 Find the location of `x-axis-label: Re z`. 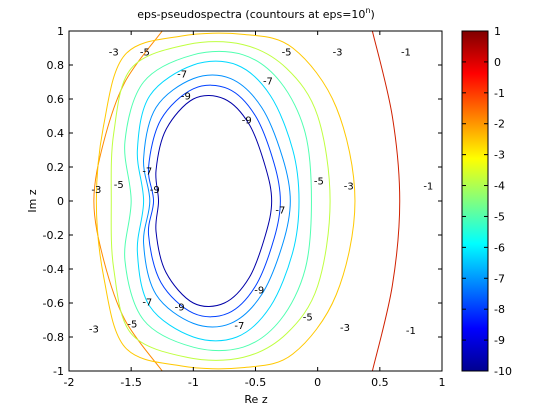

x-axis-label: Re z is located at coordinates (255, 399).